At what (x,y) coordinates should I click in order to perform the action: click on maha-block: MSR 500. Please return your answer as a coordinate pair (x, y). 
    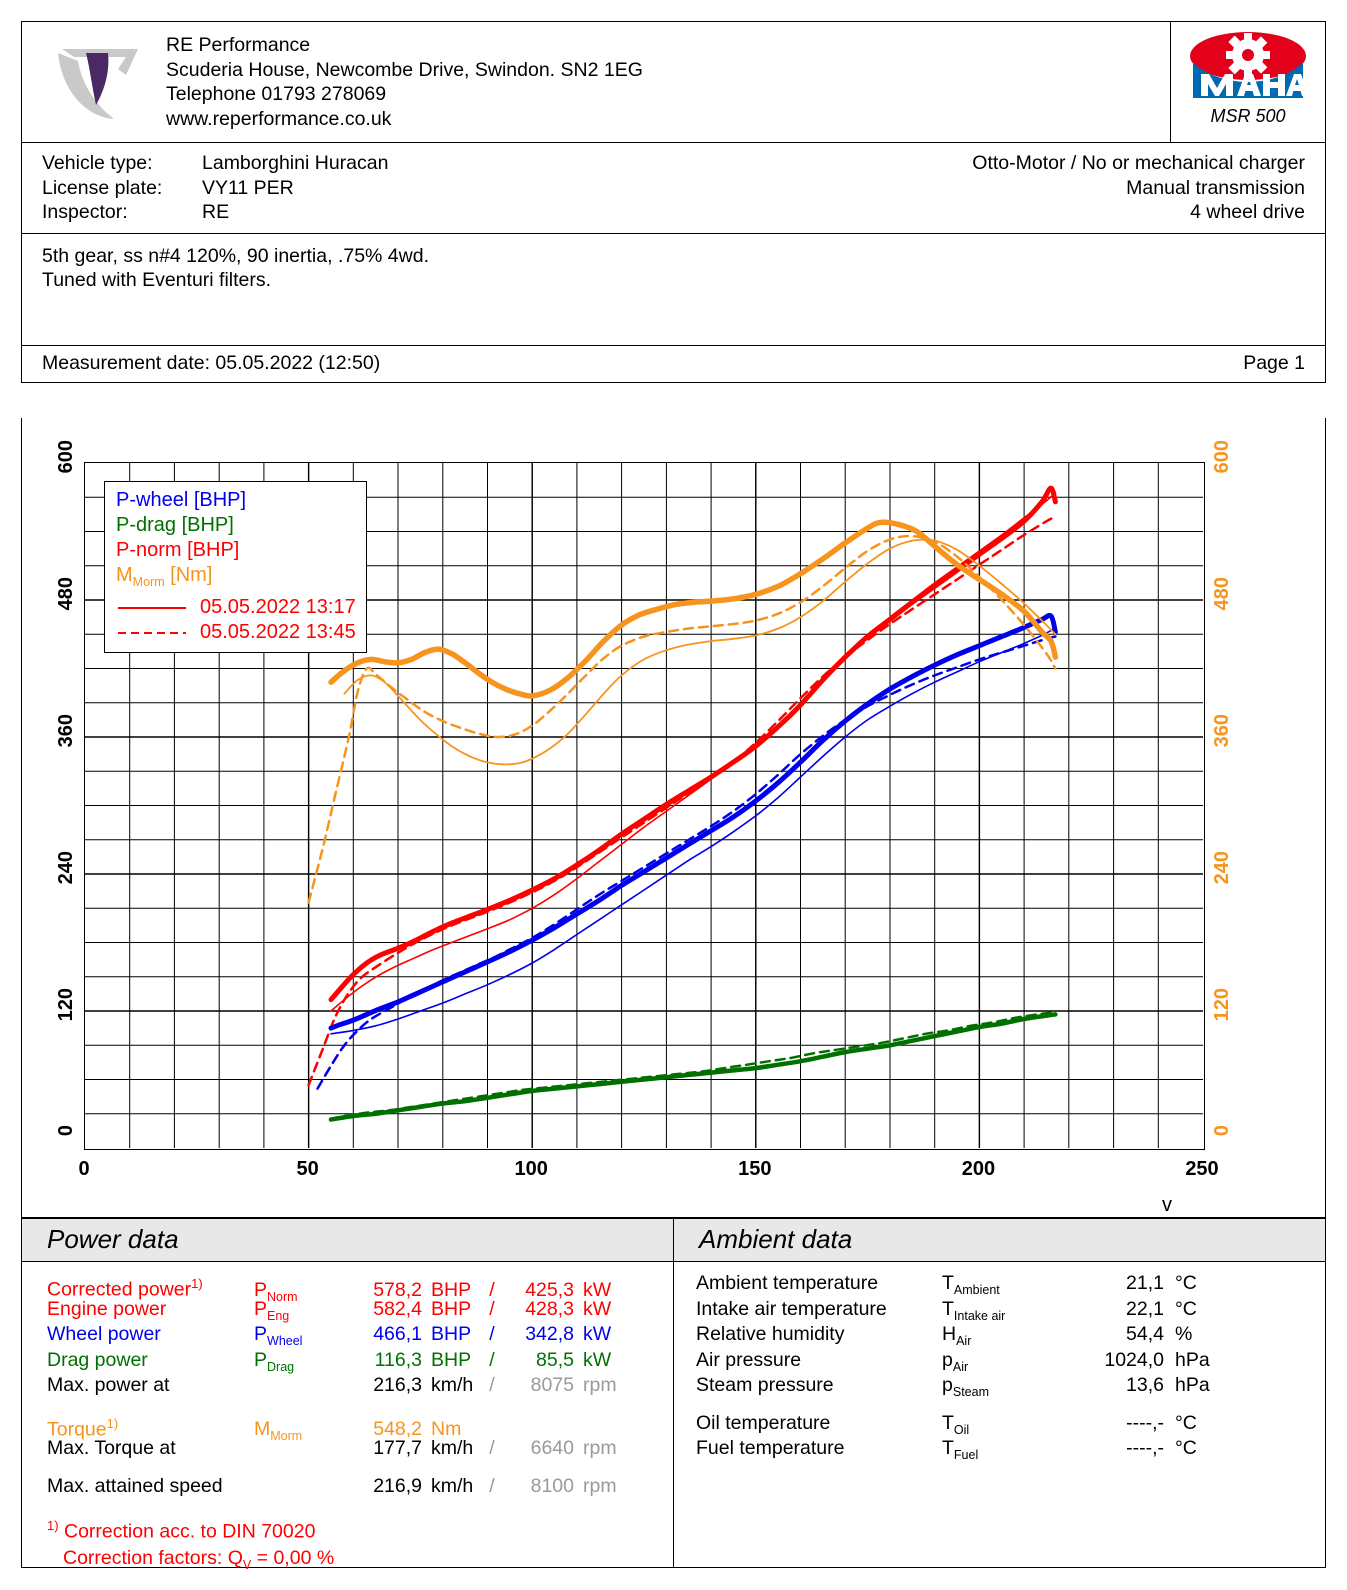
    Looking at the image, I should click on (1247, 82).